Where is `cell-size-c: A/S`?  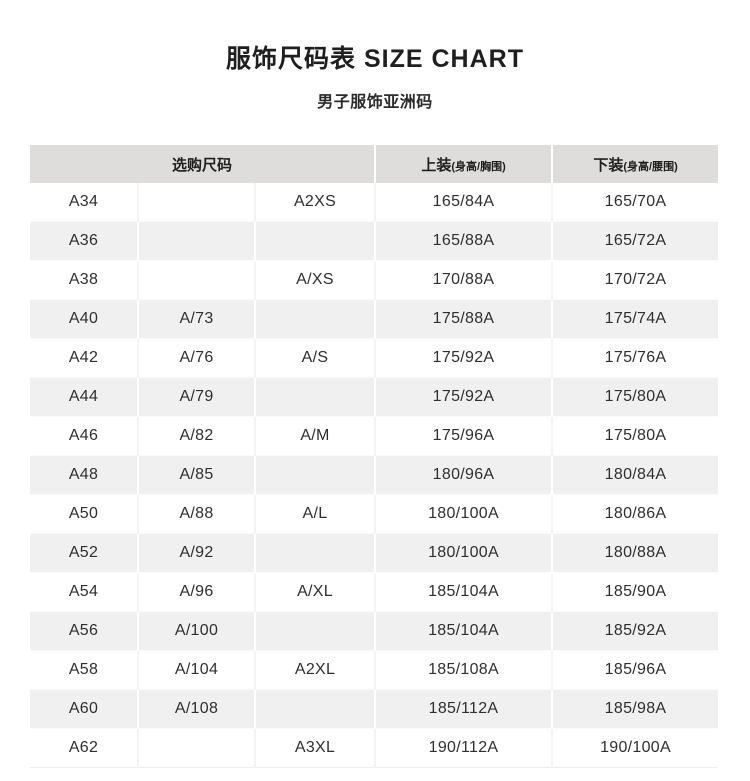 cell-size-c: A/S is located at coordinates (314, 358).